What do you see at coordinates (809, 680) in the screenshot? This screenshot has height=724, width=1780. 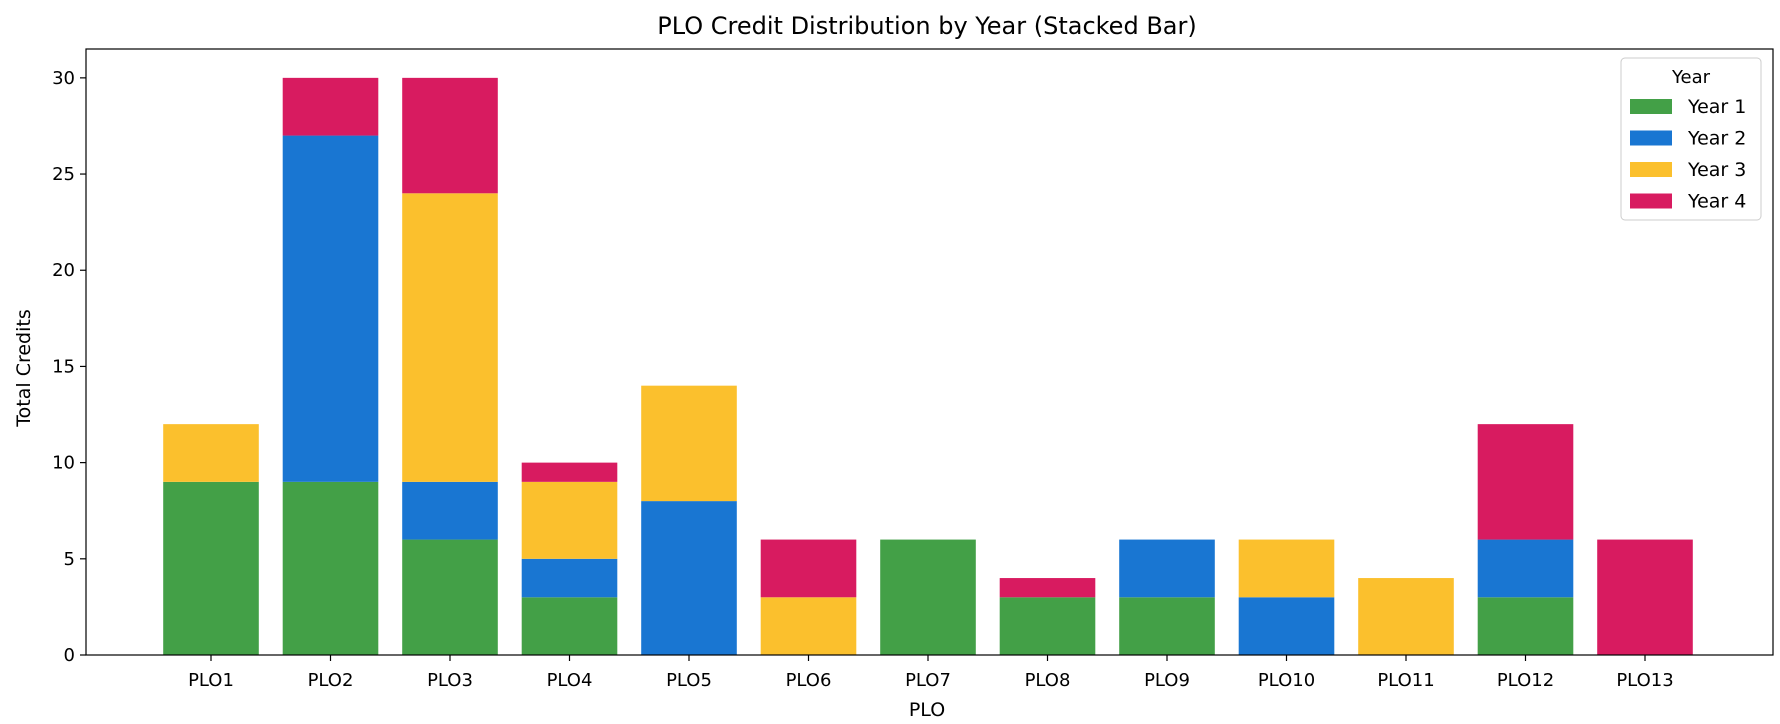 I see `x-tick-label: PLO6` at bounding box center [809, 680].